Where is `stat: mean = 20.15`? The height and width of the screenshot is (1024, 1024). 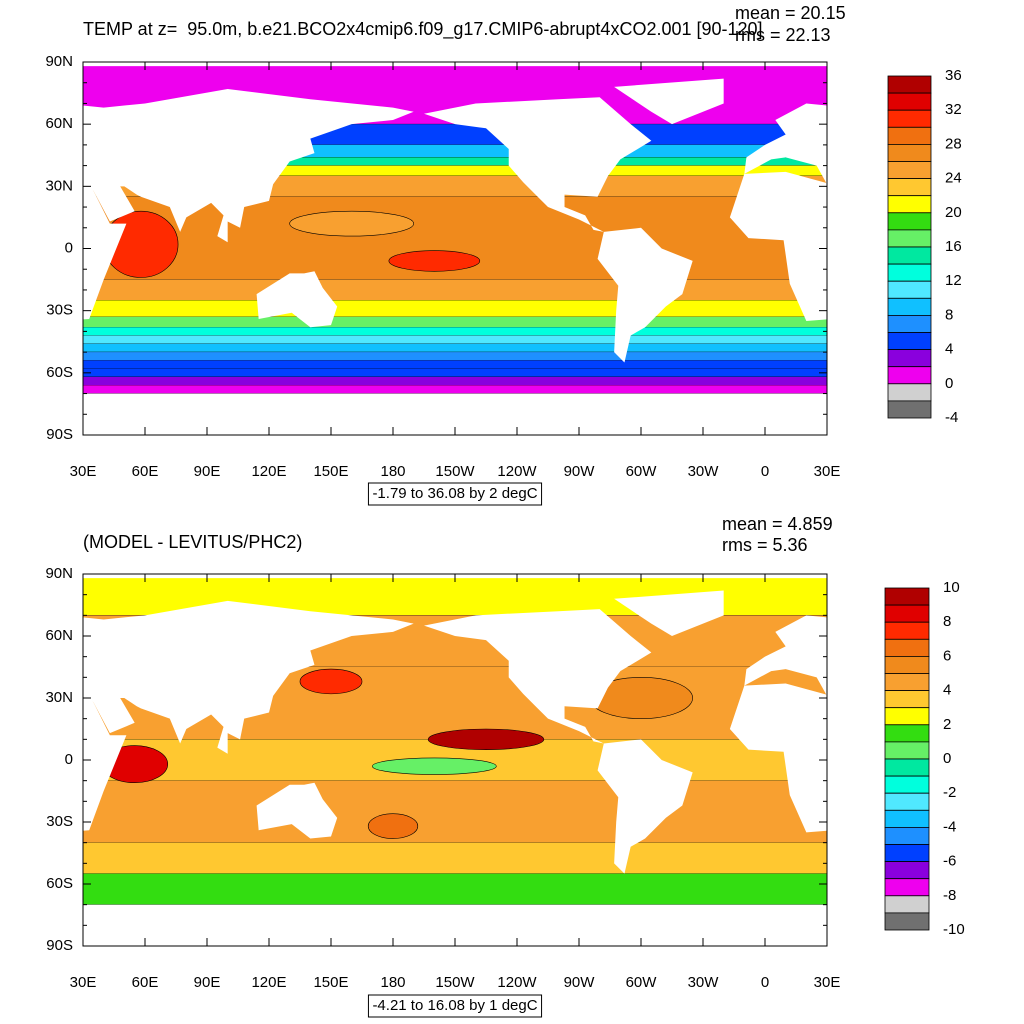 stat: mean = 20.15 is located at coordinates (790, 13).